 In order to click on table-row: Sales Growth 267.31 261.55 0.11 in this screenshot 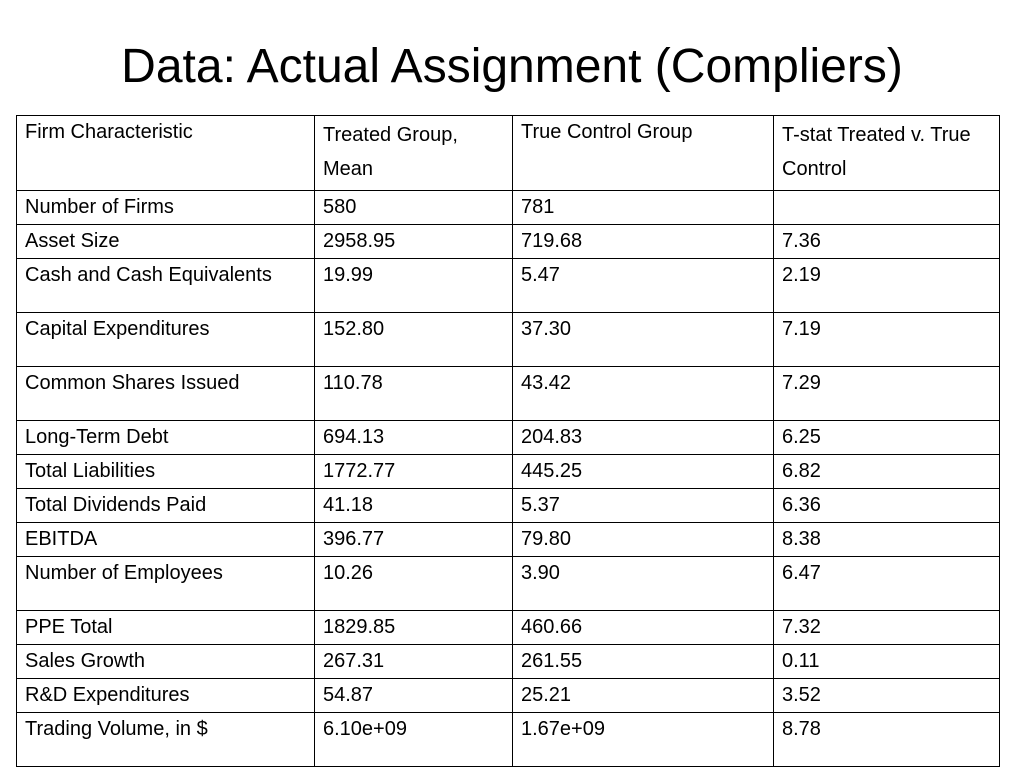, I will do `click(508, 661)`.